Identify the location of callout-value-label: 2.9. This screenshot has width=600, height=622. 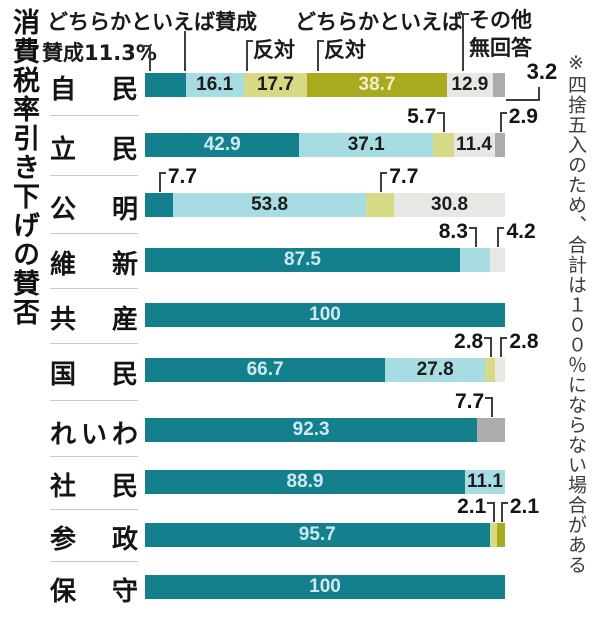
(523, 116).